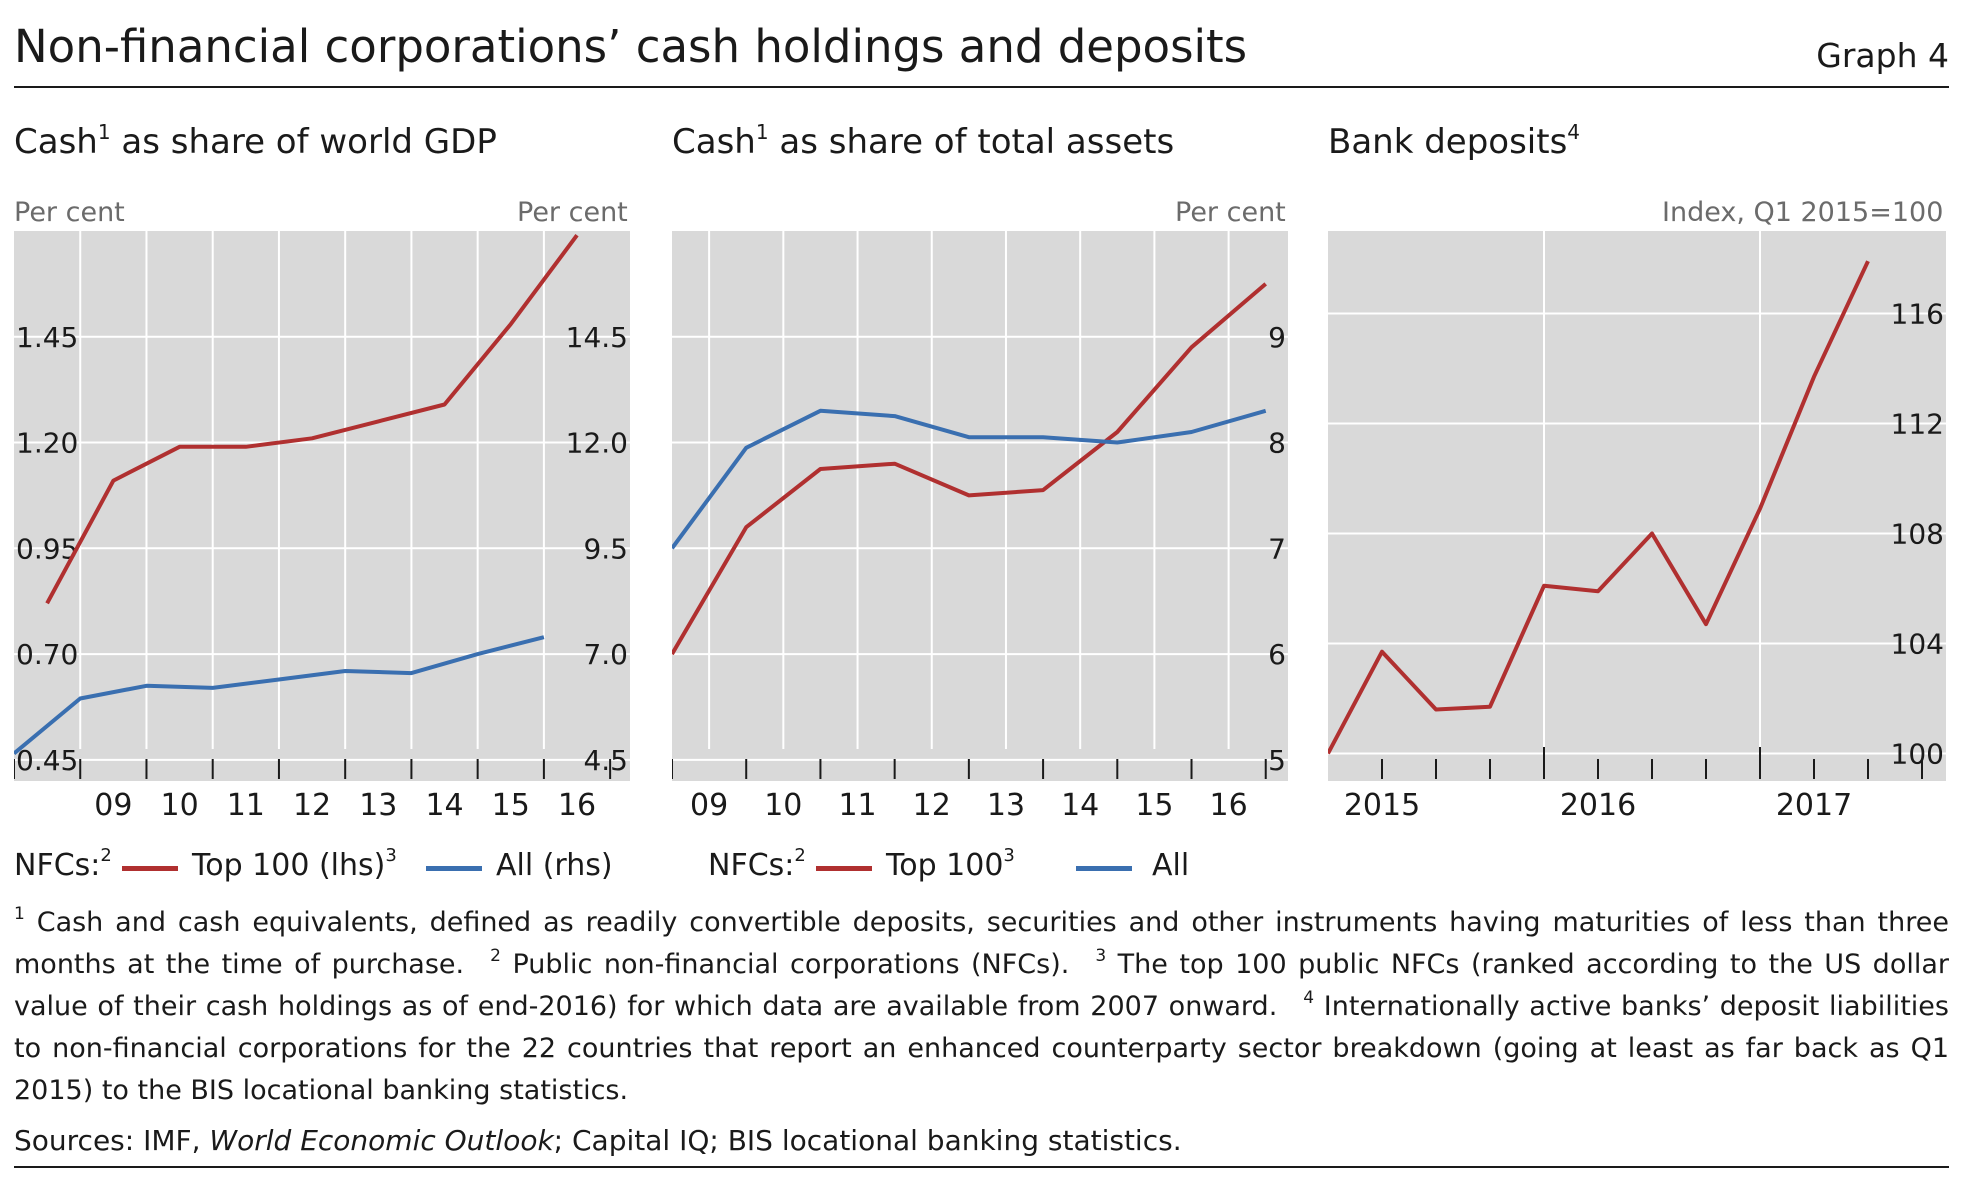  What do you see at coordinates (605, 760) in the screenshot?
I see `panel1-ytick-right: 4.5` at bounding box center [605, 760].